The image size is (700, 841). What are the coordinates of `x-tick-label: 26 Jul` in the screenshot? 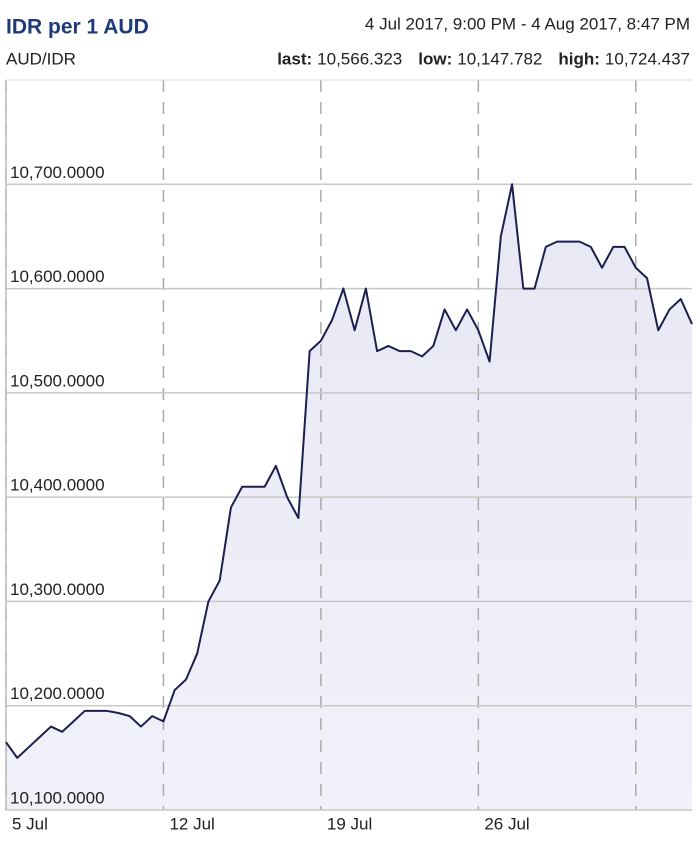 It's located at (506, 823).